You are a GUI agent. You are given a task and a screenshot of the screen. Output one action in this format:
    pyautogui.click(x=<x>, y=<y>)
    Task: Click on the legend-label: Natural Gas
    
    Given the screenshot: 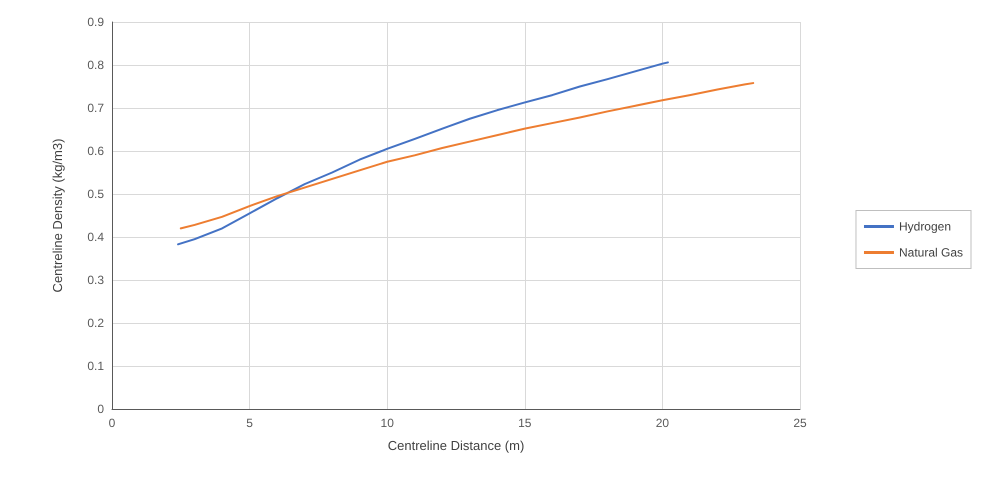 What is the action you would take?
    pyautogui.click(x=931, y=253)
    